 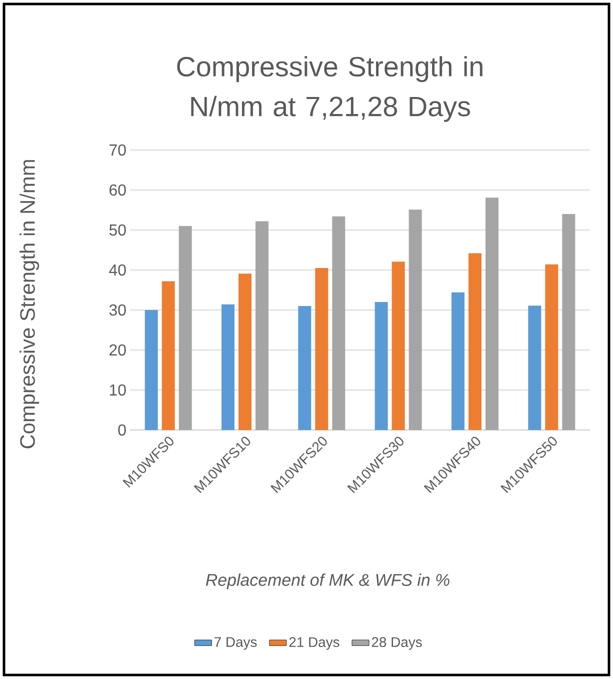 I want to click on chart-title: Compressive Strength in N/mm at 7,21,28 Days, so click(x=329, y=89).